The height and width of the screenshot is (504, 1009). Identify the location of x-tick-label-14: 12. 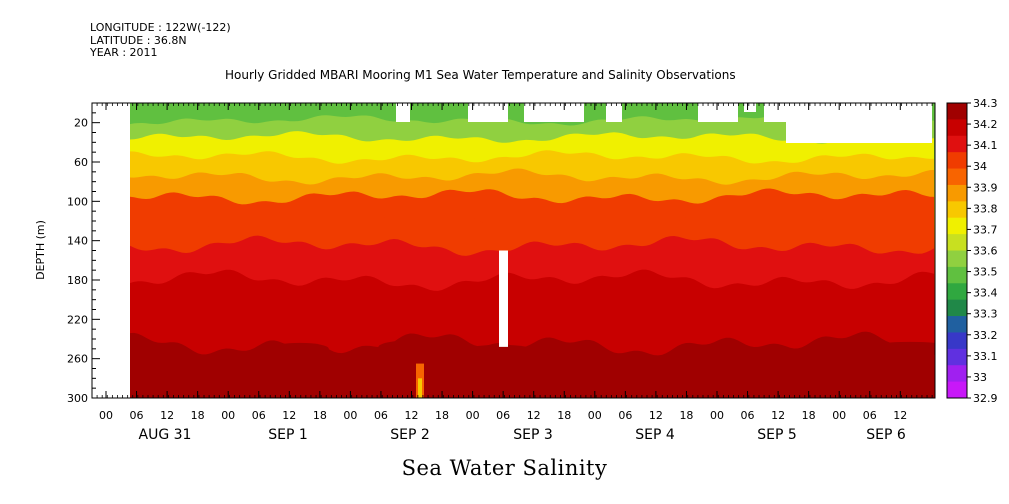
(534, 415).